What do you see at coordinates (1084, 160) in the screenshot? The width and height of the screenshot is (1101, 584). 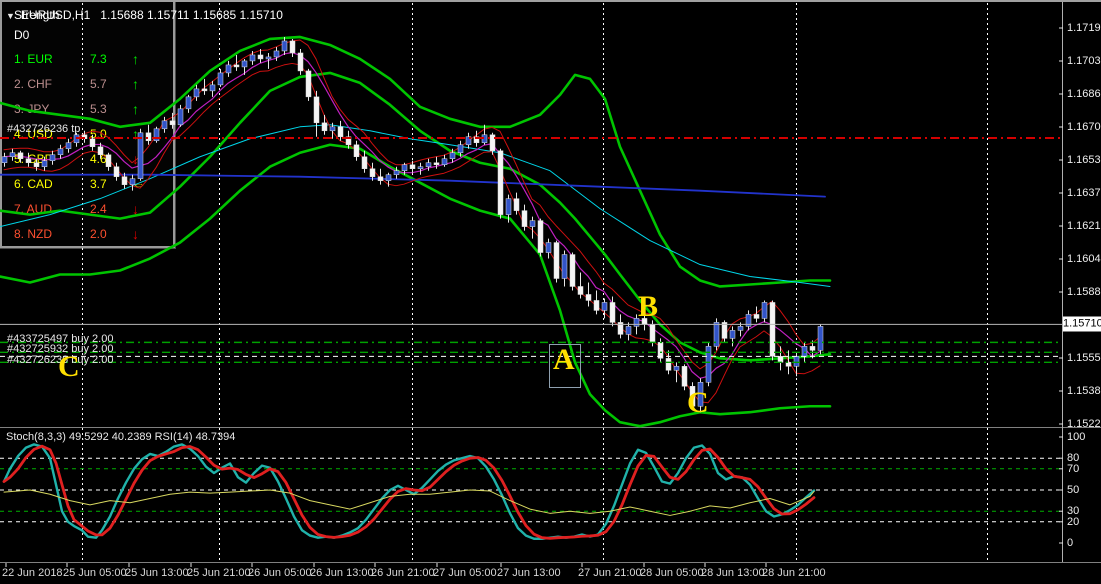 I see `price-axis-label: 1.16535` at bounding box center [1084, 160].